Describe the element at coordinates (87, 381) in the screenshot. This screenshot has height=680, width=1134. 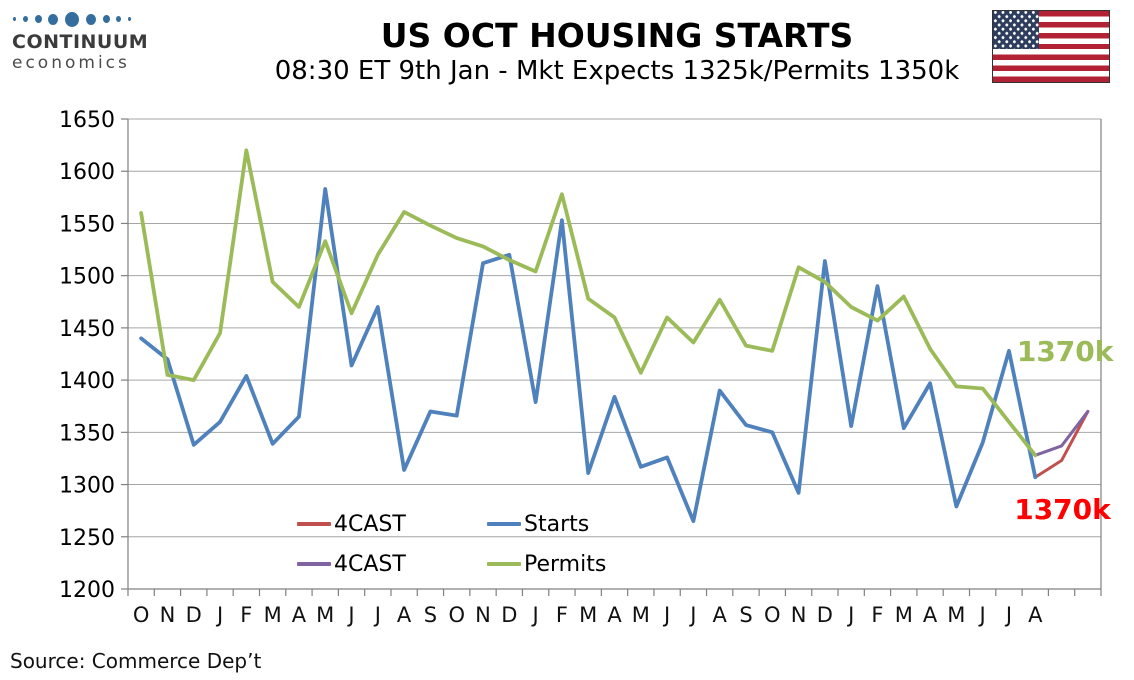
I see `y-axis-label: 1400` at that location.